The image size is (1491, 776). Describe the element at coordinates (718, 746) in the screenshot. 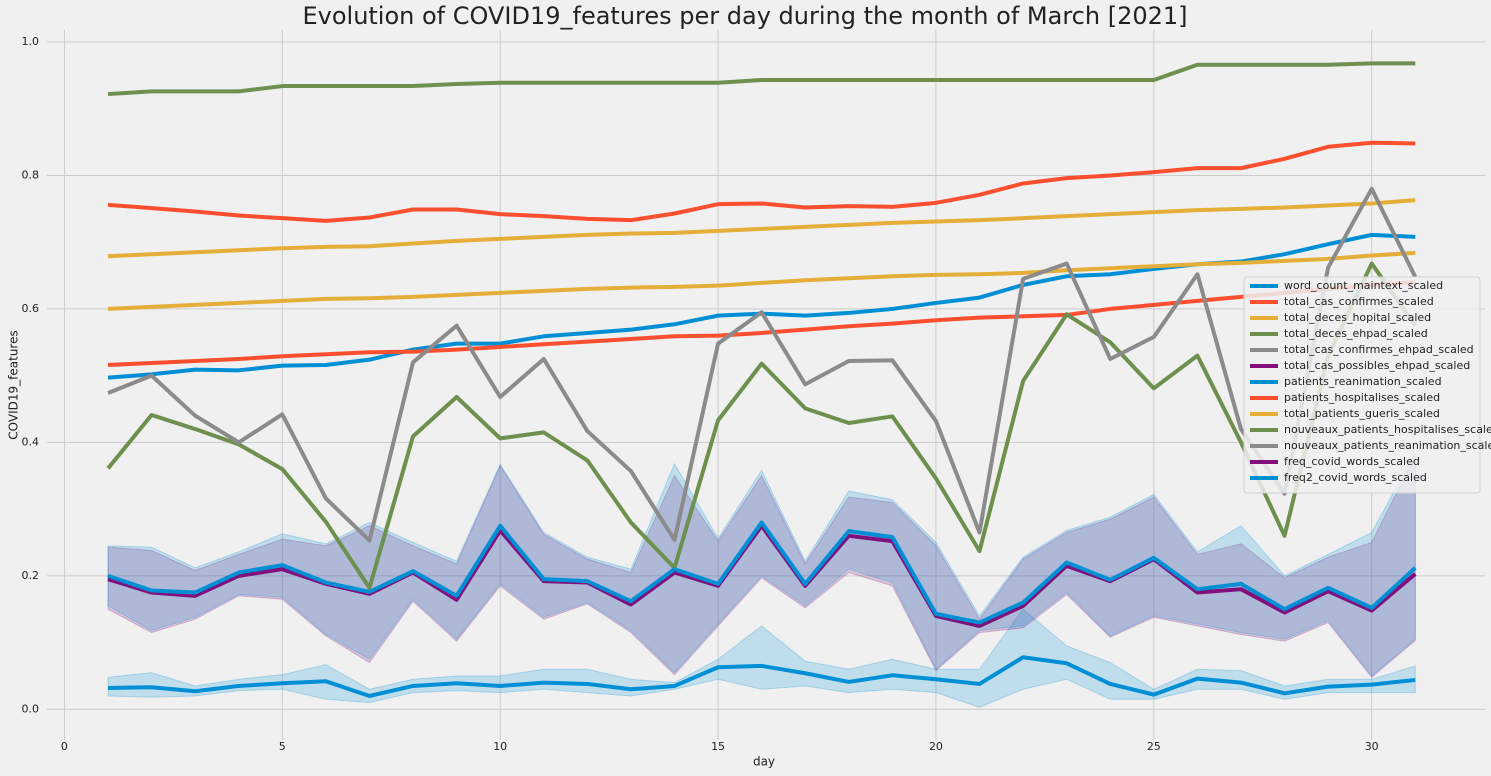

I see `x-tick-label: 15` at that location.